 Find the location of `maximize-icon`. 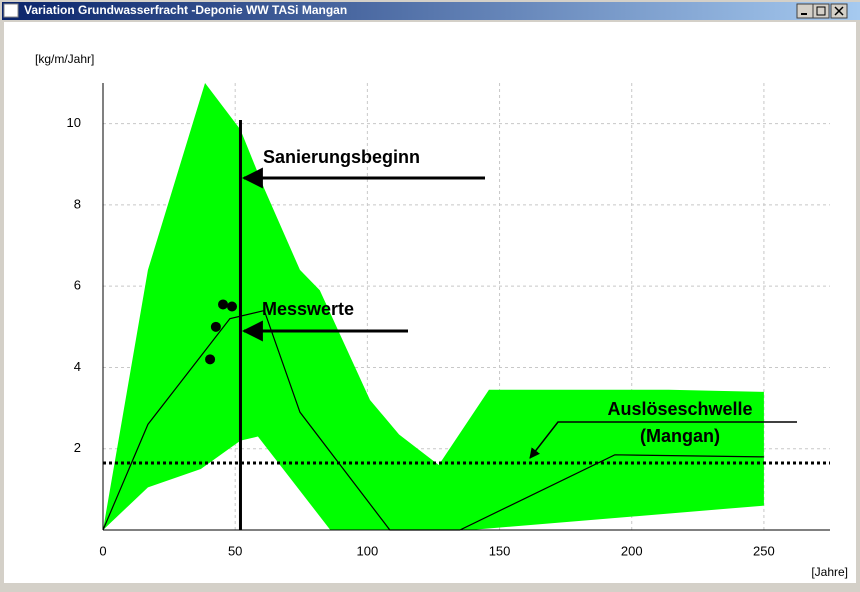

maximize-icon is located at coordinates (821, 11).